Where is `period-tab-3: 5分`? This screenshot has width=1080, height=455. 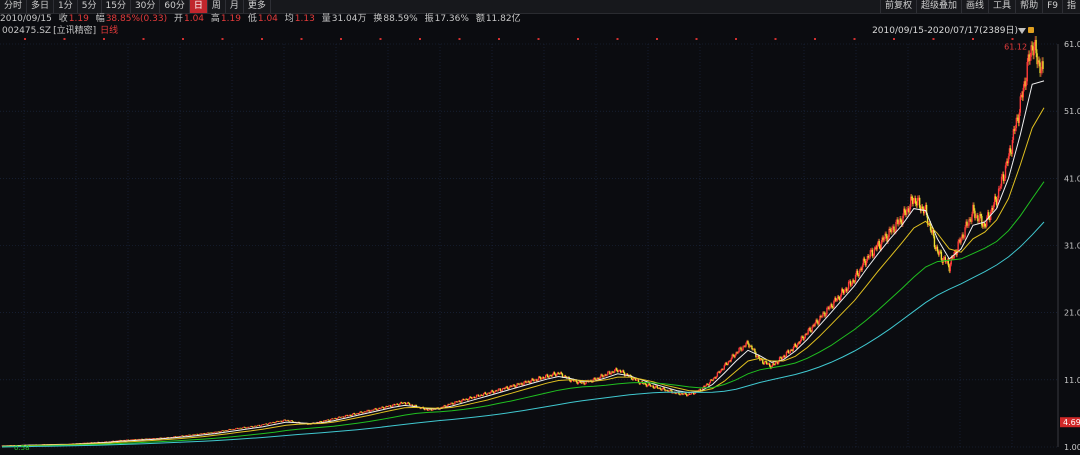 period-tab-3: 5分 is located at coordinates (90, 6).